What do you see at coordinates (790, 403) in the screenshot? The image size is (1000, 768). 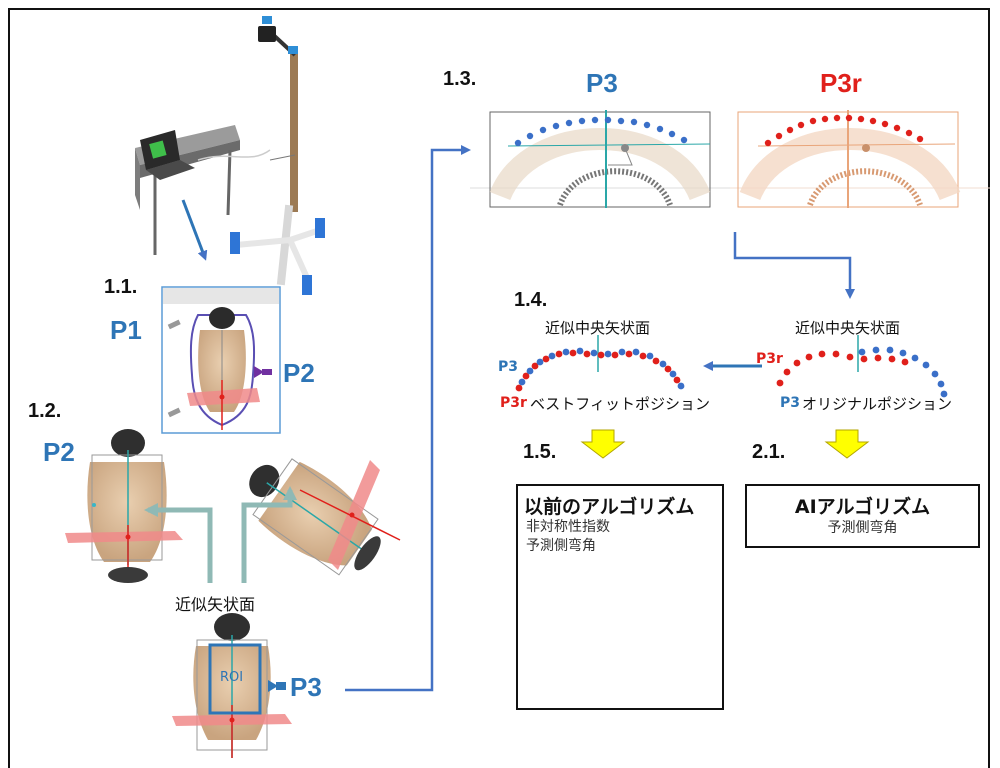 I see `original-p3-label: P3` at bounding box center [790, 403].